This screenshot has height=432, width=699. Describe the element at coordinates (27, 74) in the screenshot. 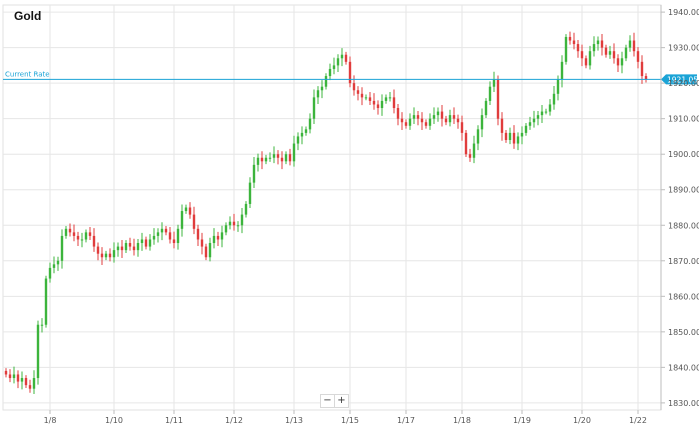

I see `current-rate-label: Current Rate` at that location.